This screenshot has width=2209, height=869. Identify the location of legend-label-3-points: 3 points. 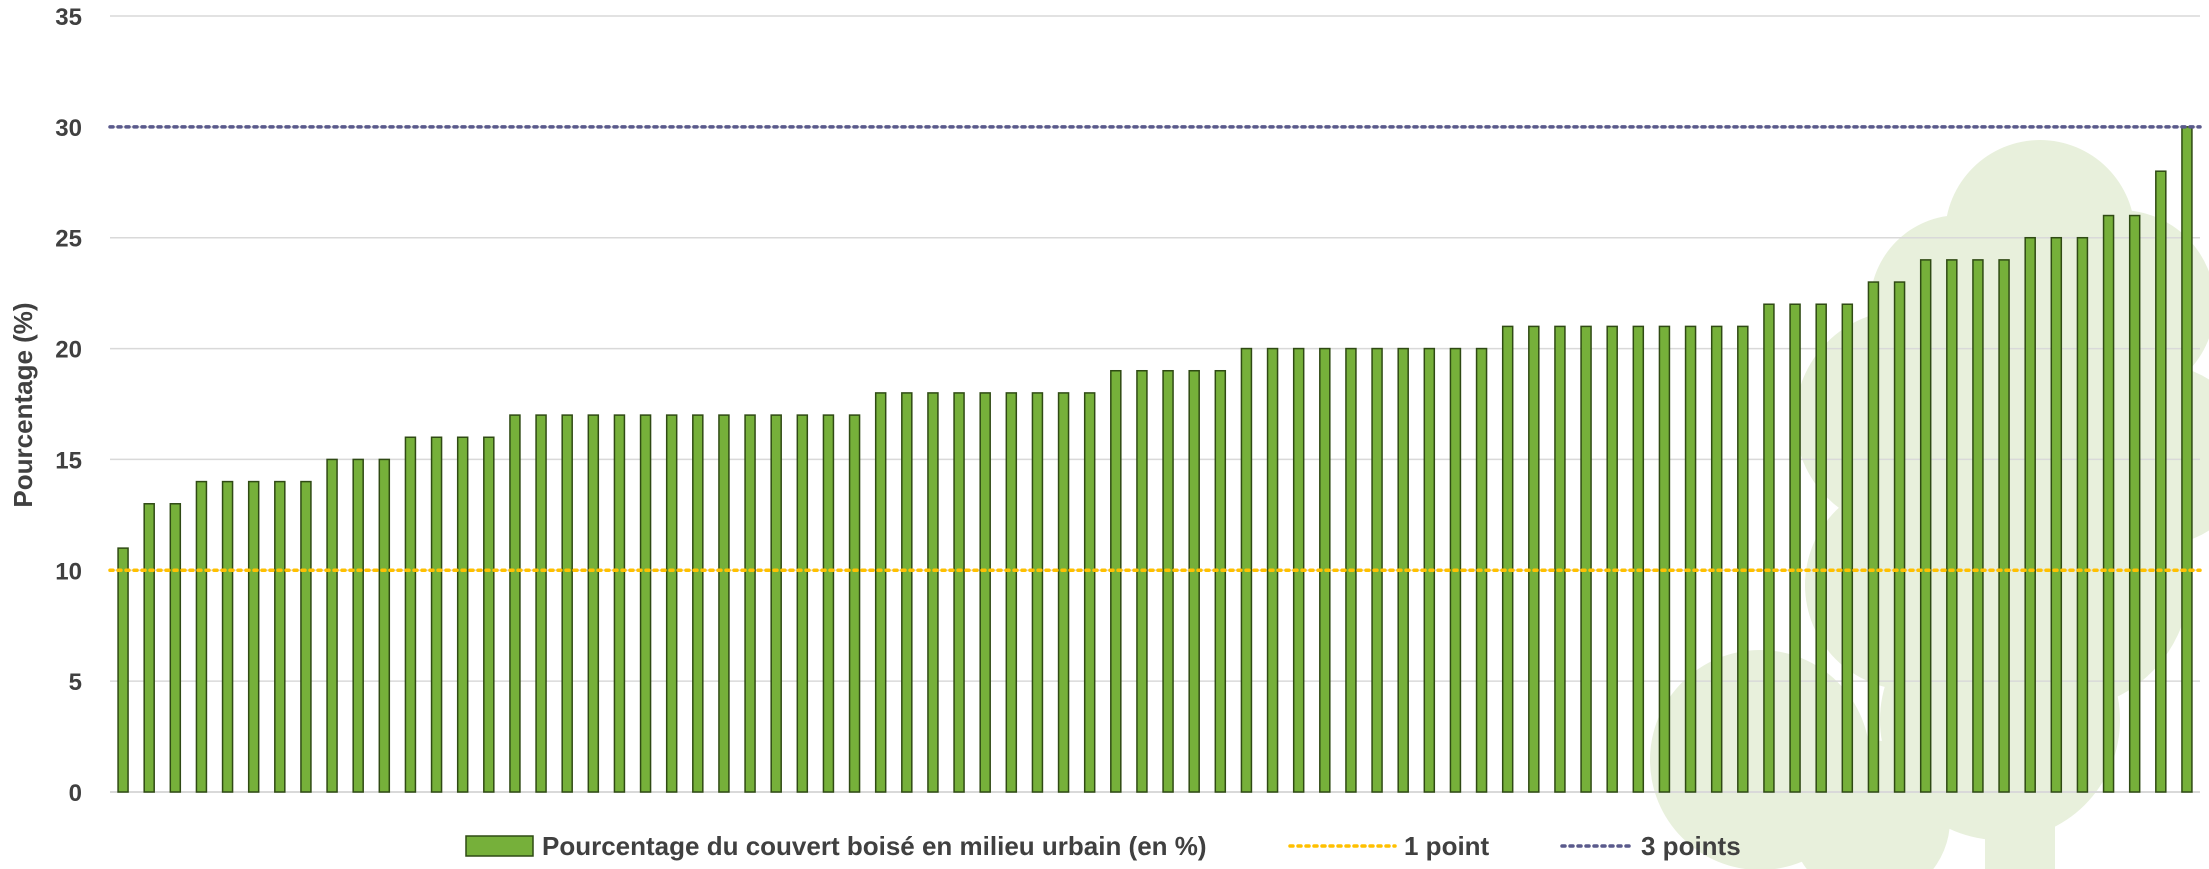
(1691, 846).